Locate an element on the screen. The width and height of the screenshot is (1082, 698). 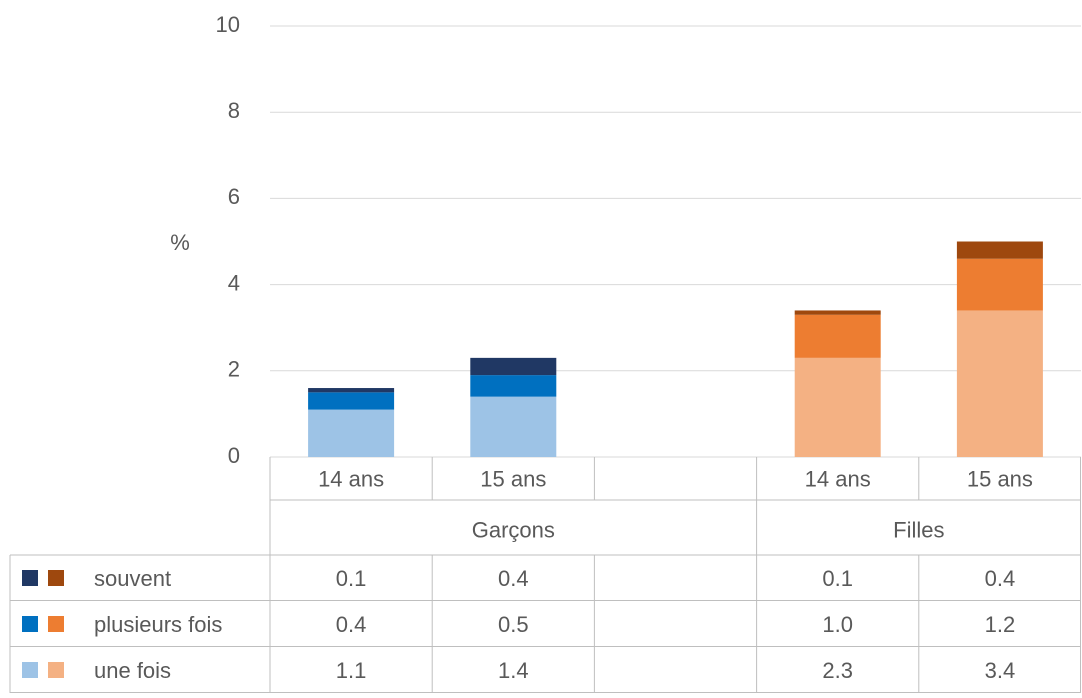
group-label: Garçons is located at coordinates (513, 529).